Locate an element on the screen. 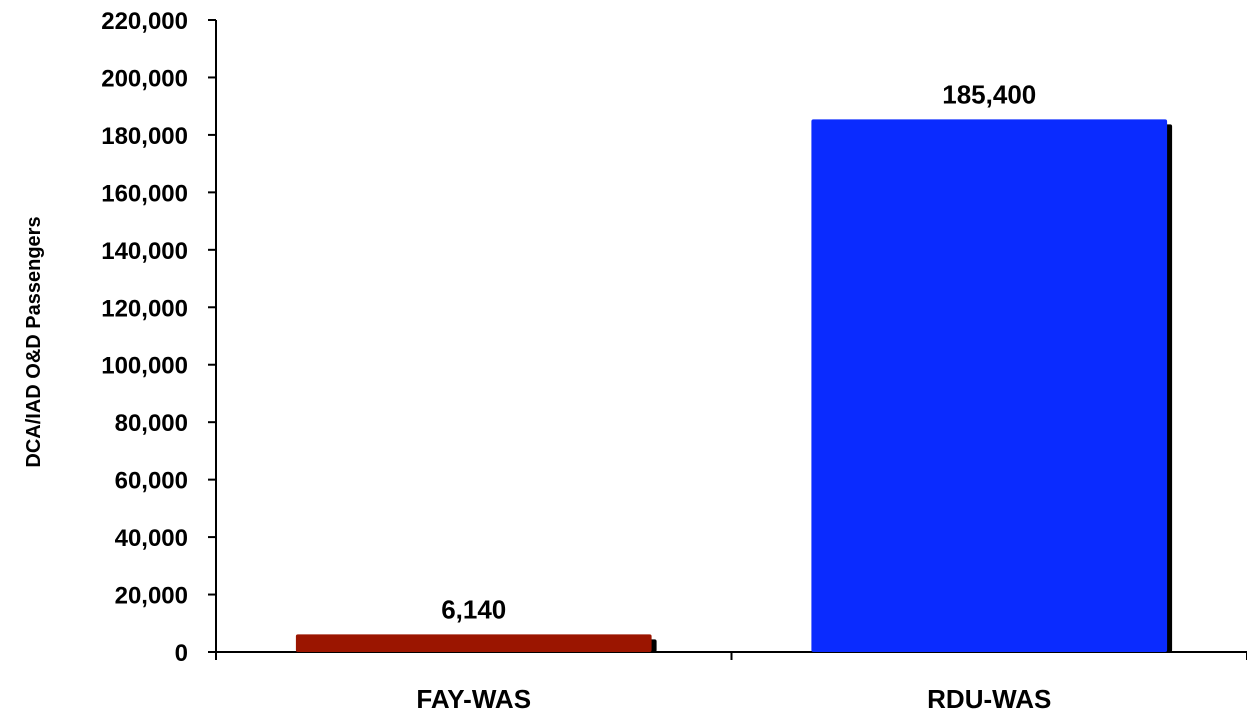 The image size is (1247, 716). bar-fay-was is located at coordinates (473, 643).